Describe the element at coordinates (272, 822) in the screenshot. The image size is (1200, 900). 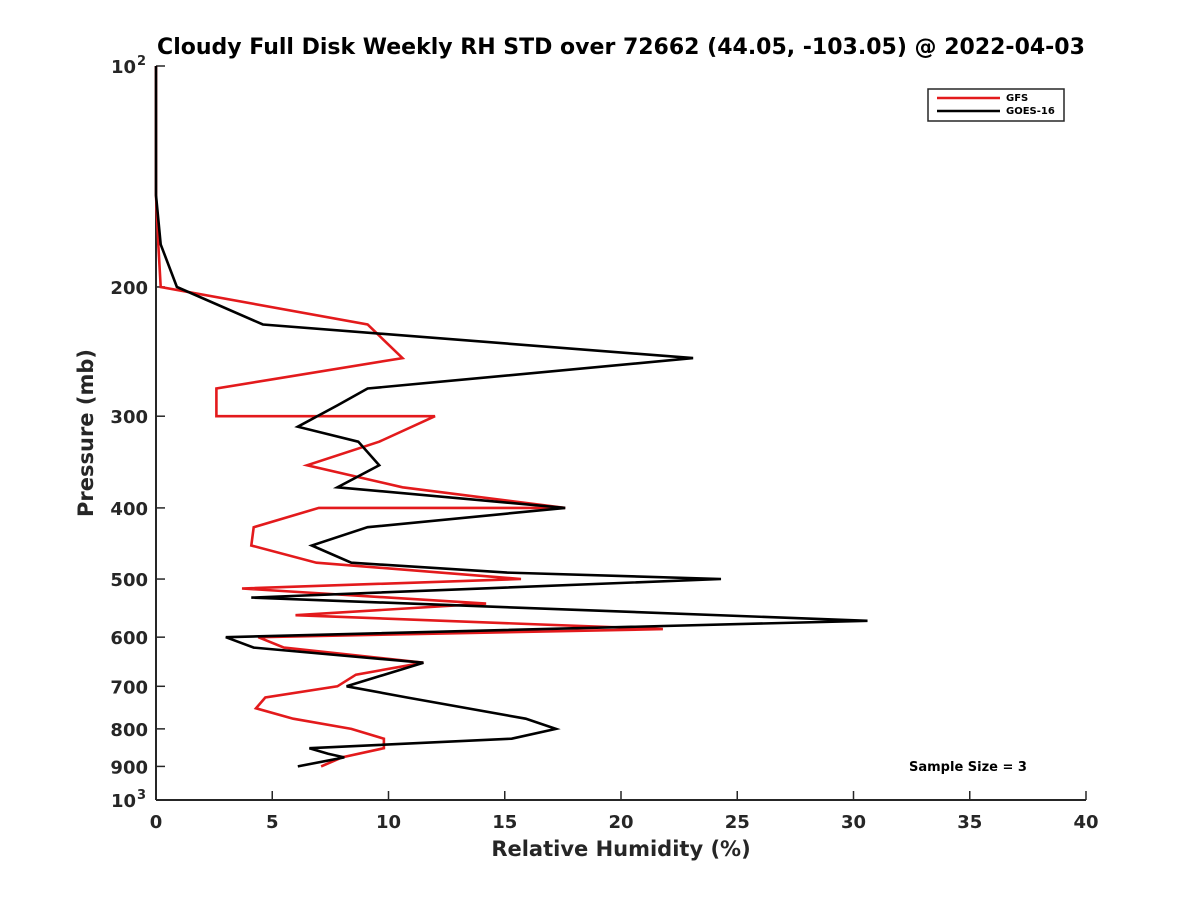
I see `x-tick-label: 5` at that location.